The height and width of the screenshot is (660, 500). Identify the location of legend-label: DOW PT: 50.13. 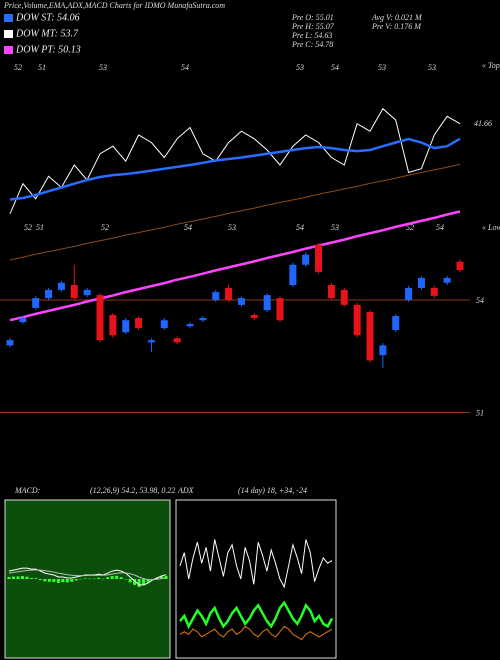
(48, 49).